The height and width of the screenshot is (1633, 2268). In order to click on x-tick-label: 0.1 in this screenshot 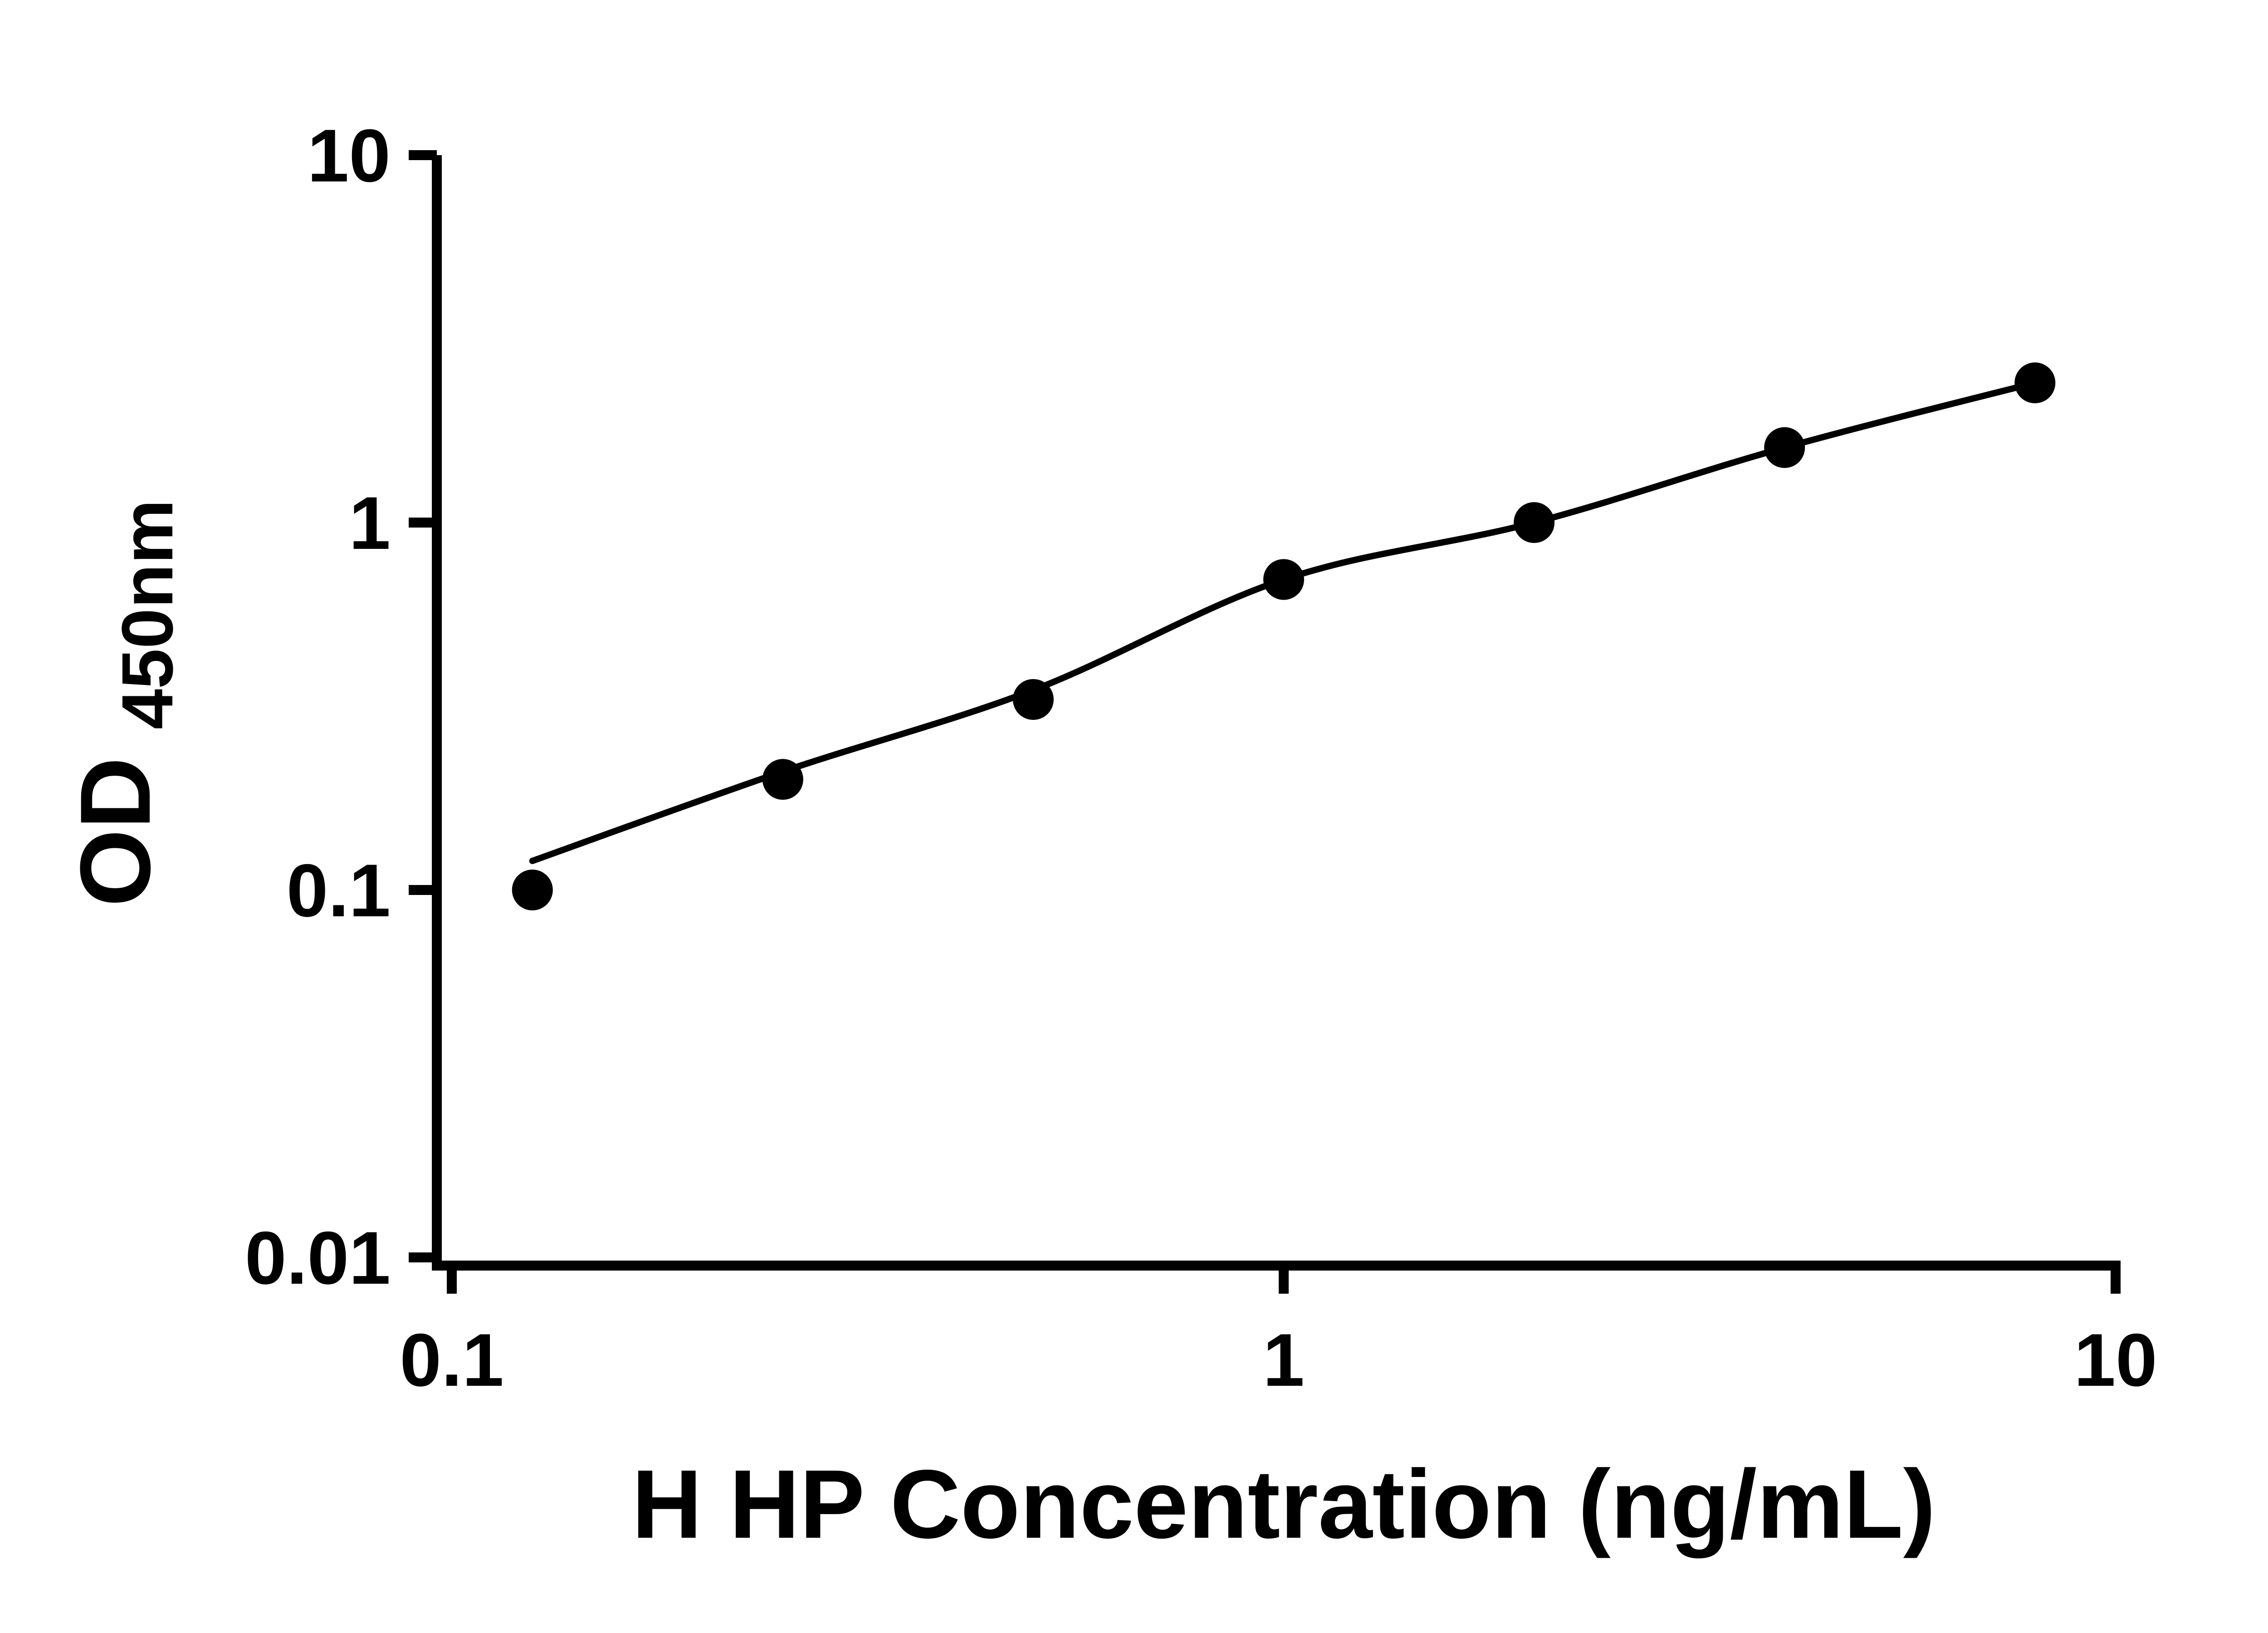, I will do `click(452, 1360)`.